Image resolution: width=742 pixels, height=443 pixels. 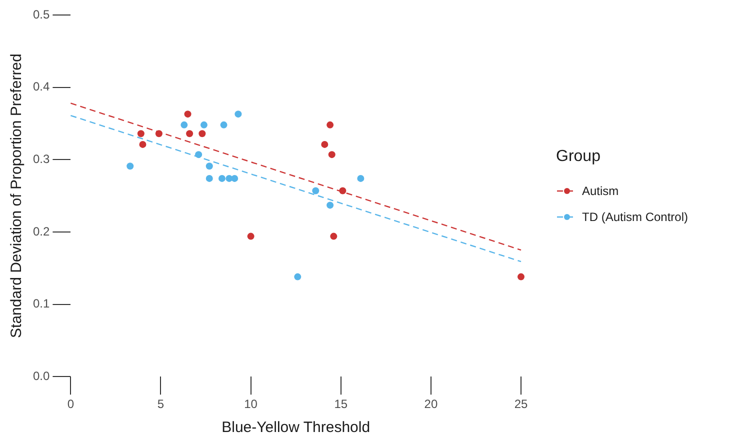 I want to click on x-tick-label: 20, so click(x=431, y=404).